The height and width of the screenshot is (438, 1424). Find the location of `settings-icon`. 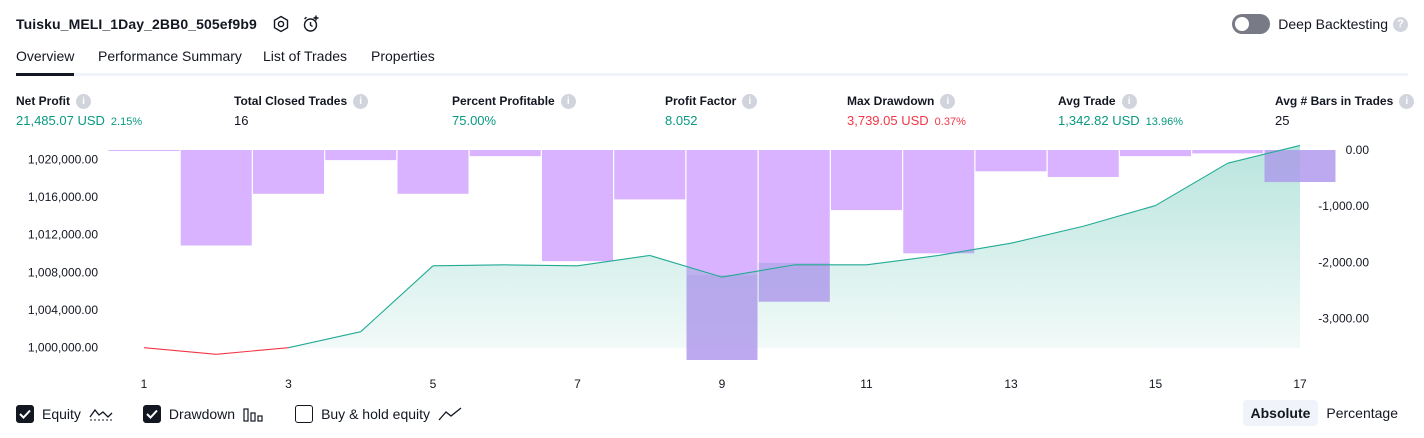

settings-icon is located at coordinates (281, 24).